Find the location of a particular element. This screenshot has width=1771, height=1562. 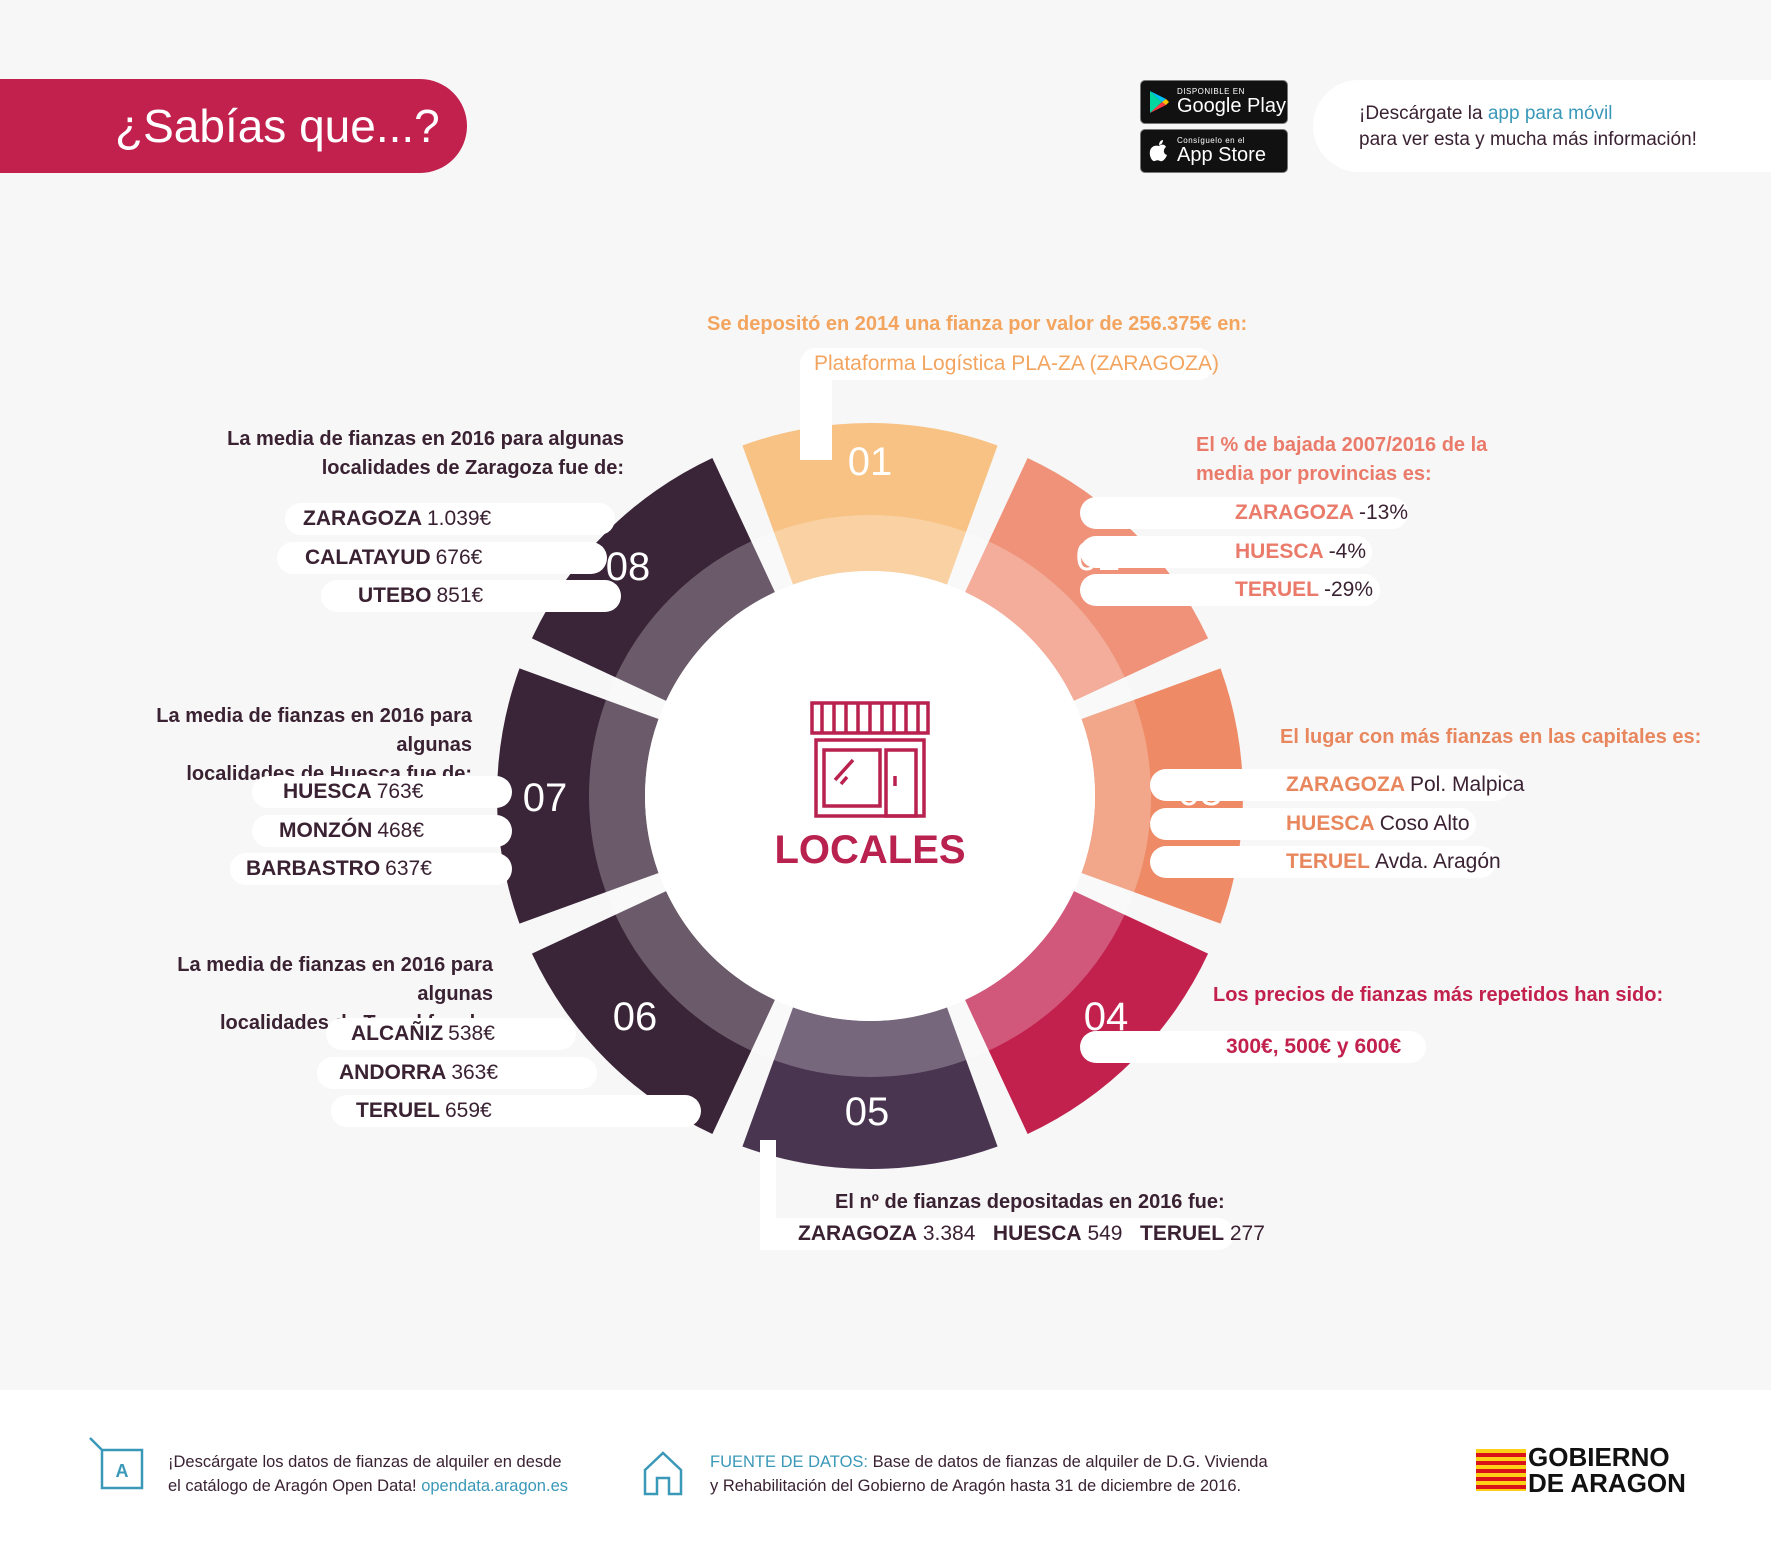

opendata-link: opendata.aragon.es is located at coordinates (494, 1486).